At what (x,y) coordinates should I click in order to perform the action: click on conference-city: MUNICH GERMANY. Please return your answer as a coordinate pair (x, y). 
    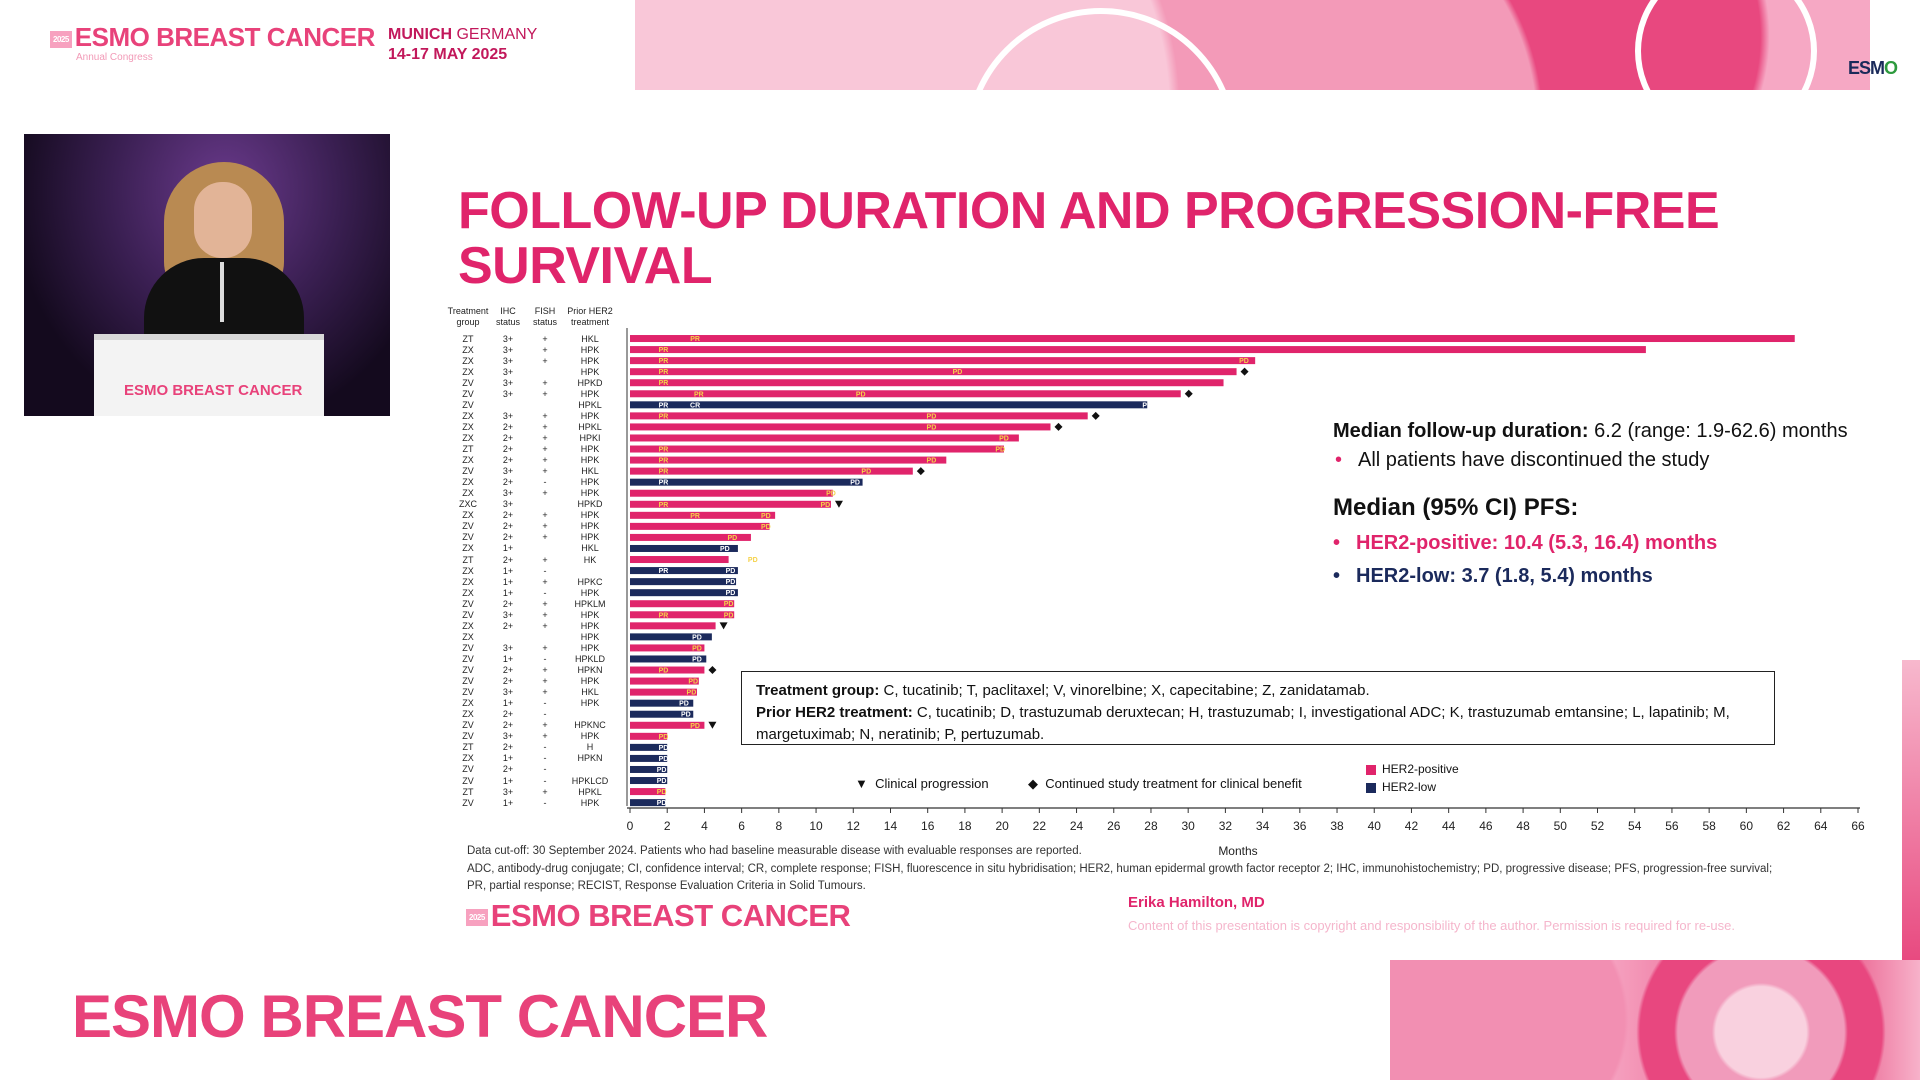
    Looking at the image, I should click on (463, 34).